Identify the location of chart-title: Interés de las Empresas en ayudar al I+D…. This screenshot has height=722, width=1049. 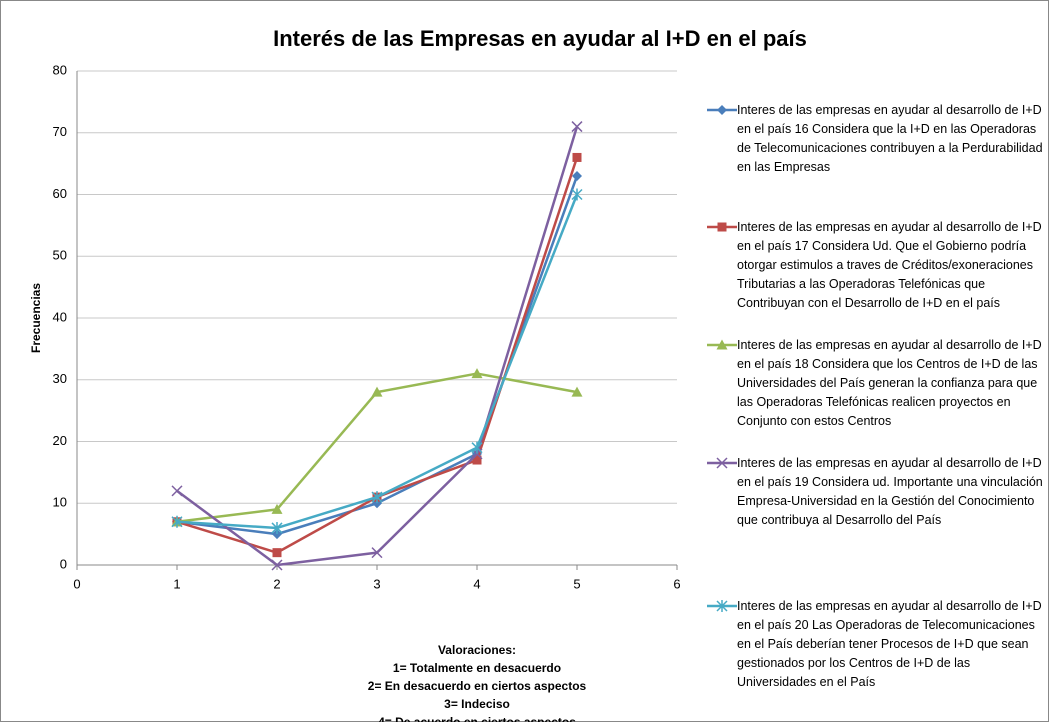
(540, 38).